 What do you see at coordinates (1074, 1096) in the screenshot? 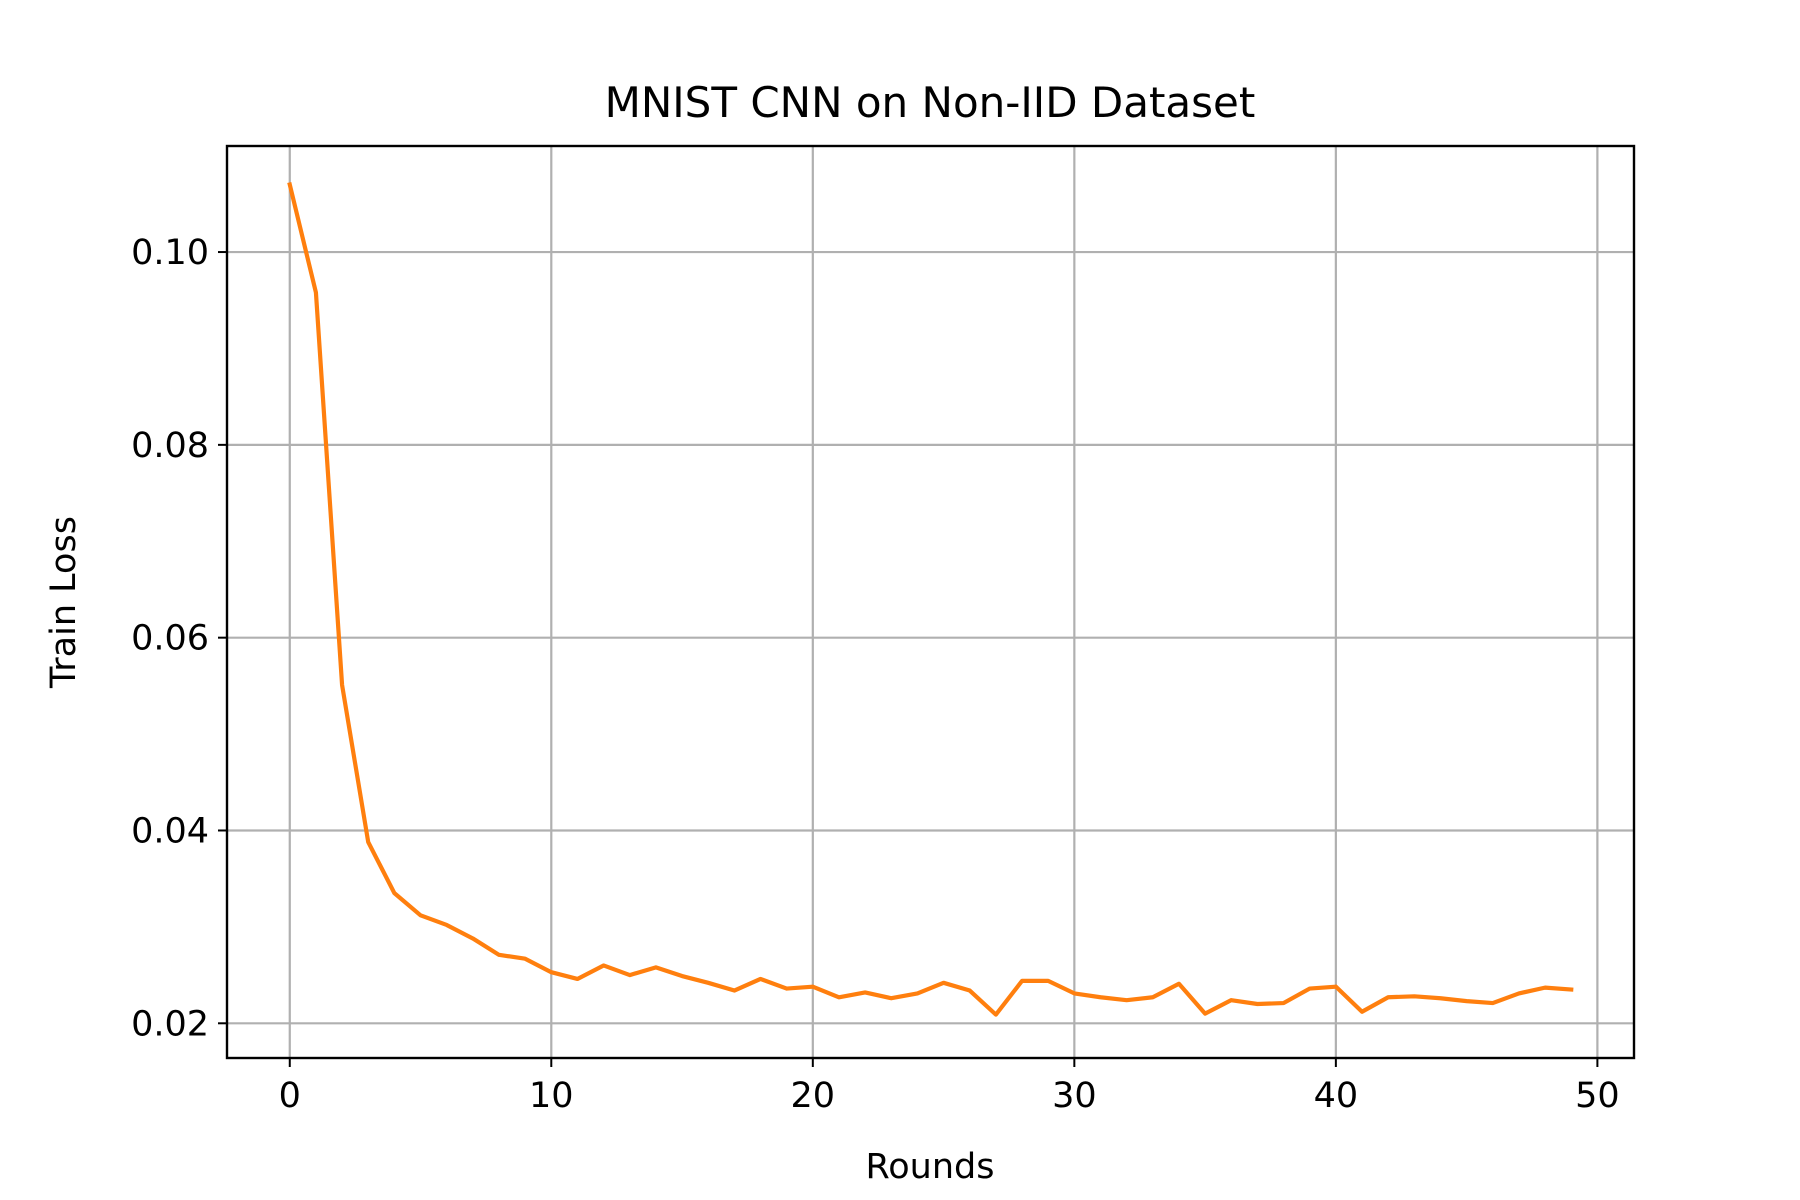
I see `x-tick-label: 30` at bounding box center [1074, 1096].